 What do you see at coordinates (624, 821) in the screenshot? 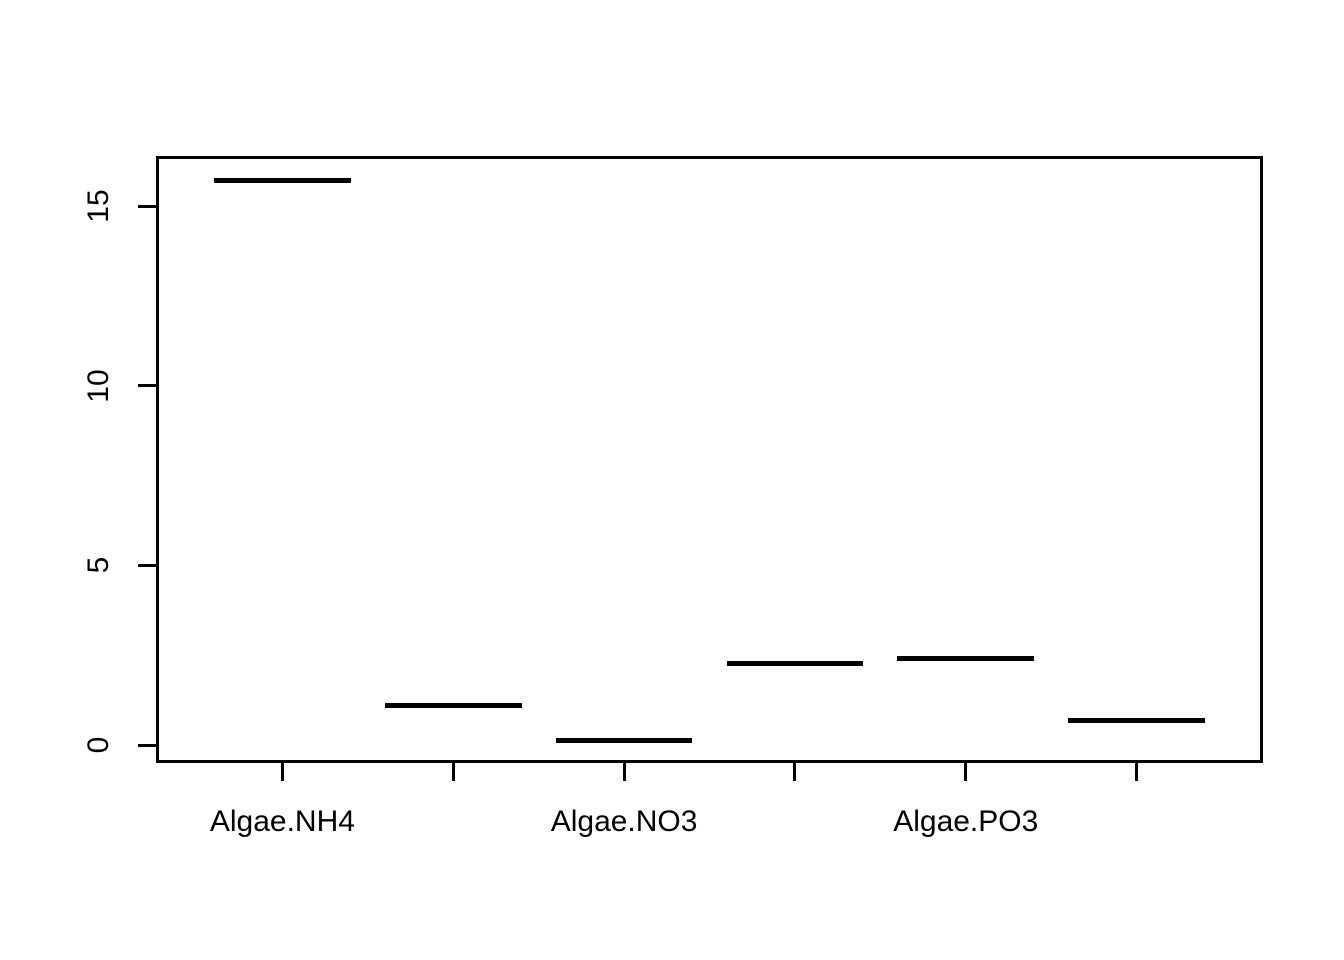
I see `x-axis-category-label: Algae.NO3` at bounding box center [624, 821].